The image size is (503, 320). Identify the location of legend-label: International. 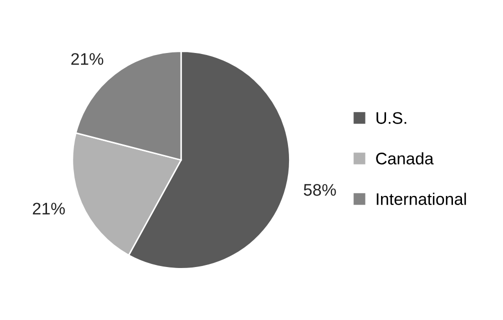
(421, 199).